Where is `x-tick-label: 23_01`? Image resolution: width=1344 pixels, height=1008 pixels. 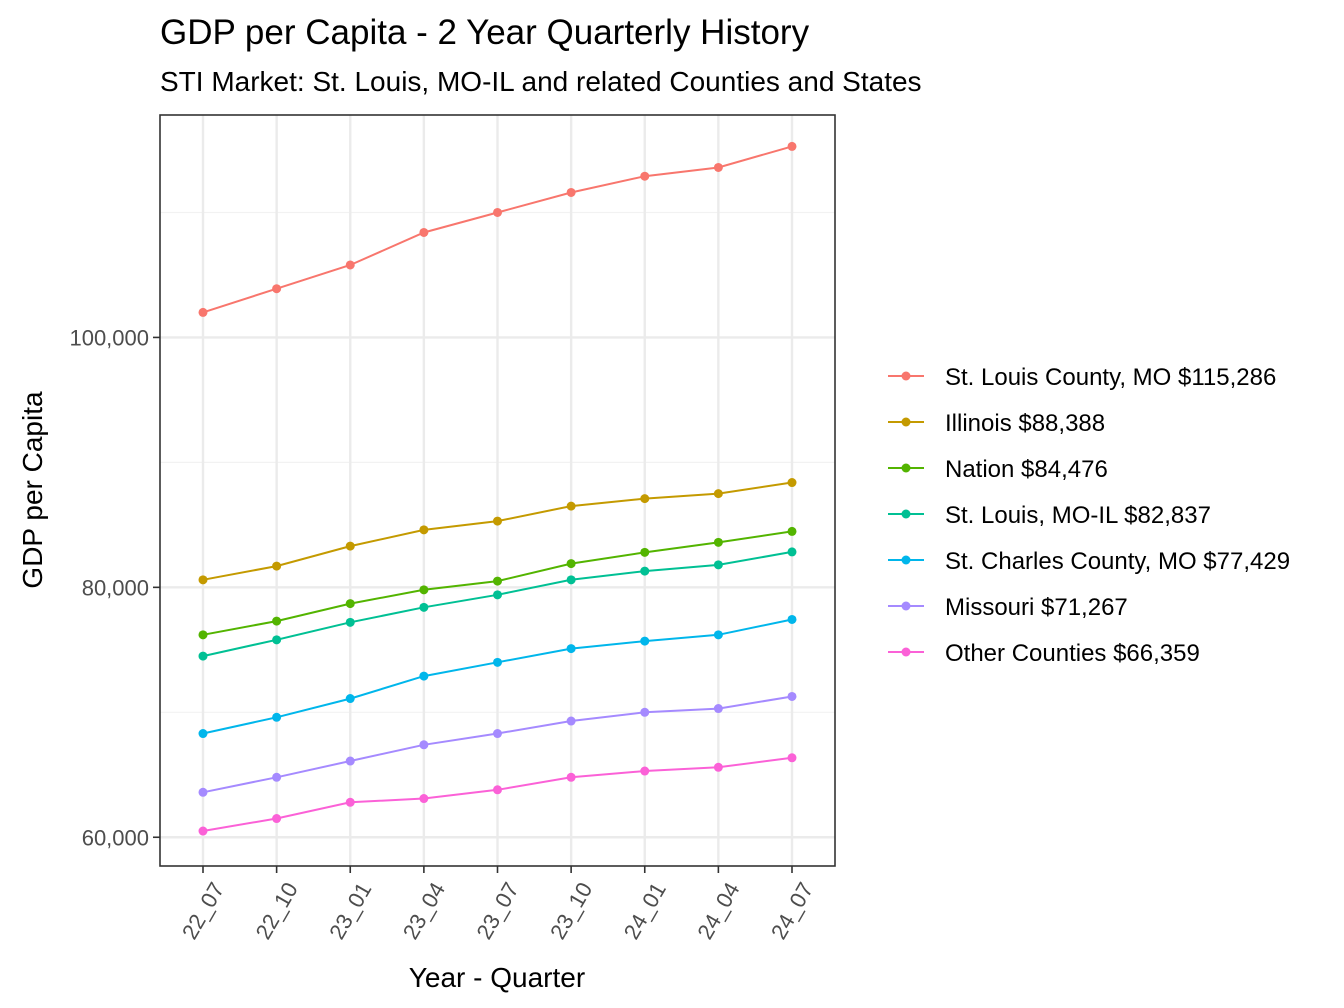
x-tick-label: 23_01 is located at coordinates (350, 910).